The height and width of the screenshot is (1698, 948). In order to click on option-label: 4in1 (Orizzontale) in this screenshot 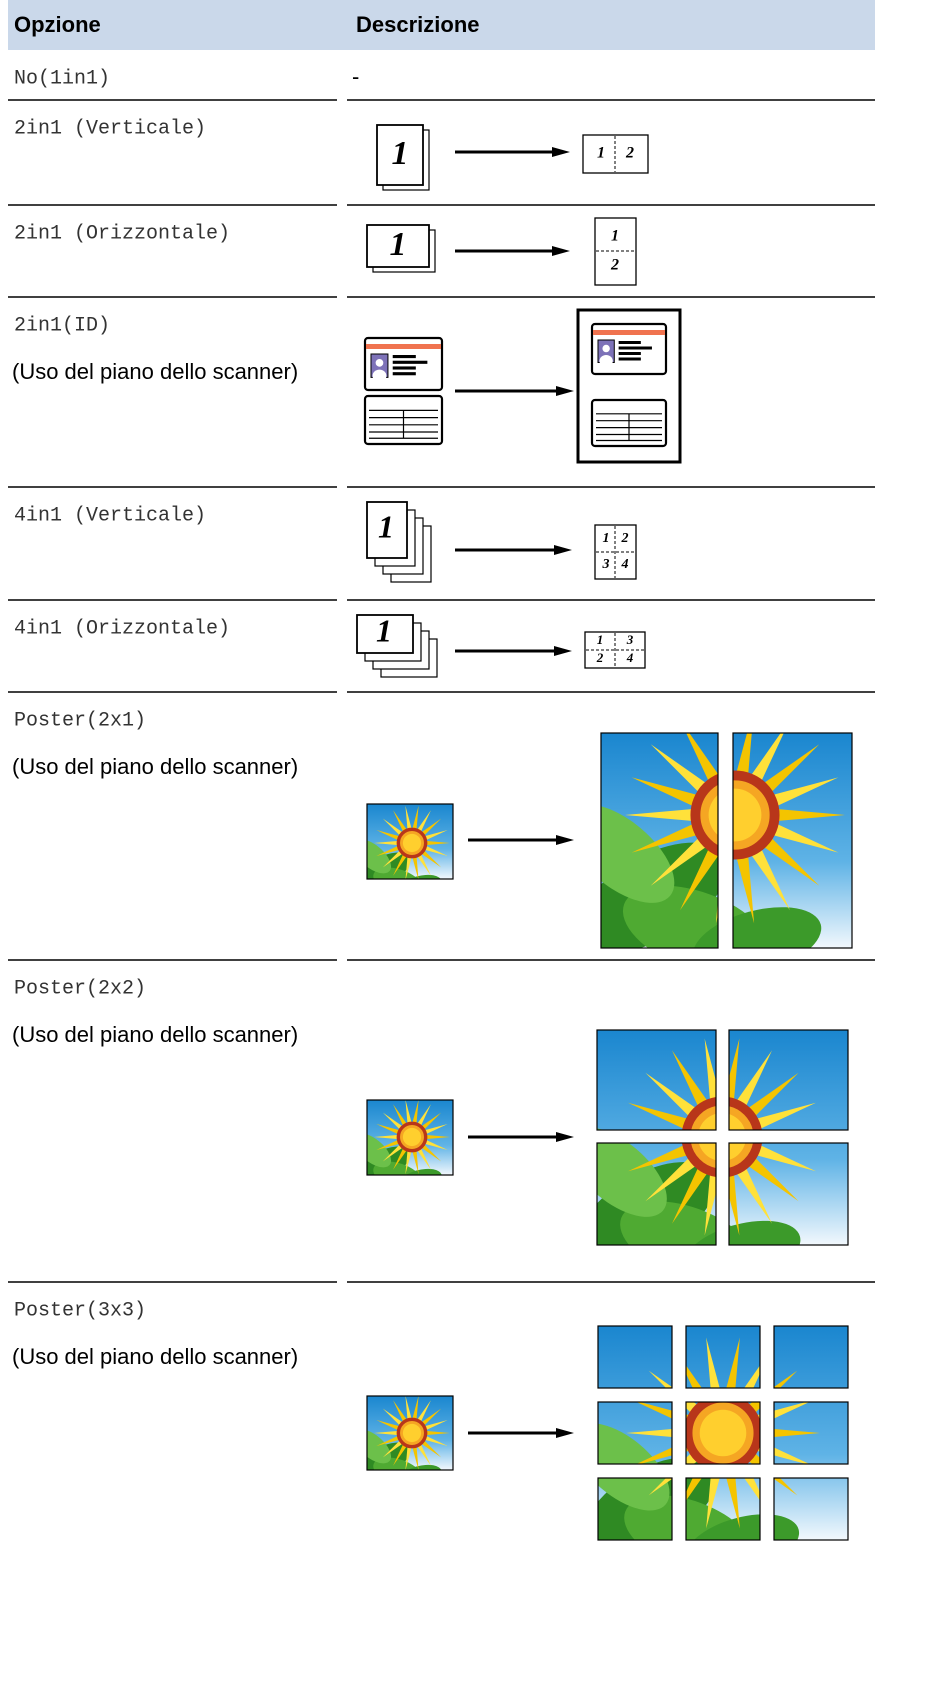, I will do `click(122, 628)`.